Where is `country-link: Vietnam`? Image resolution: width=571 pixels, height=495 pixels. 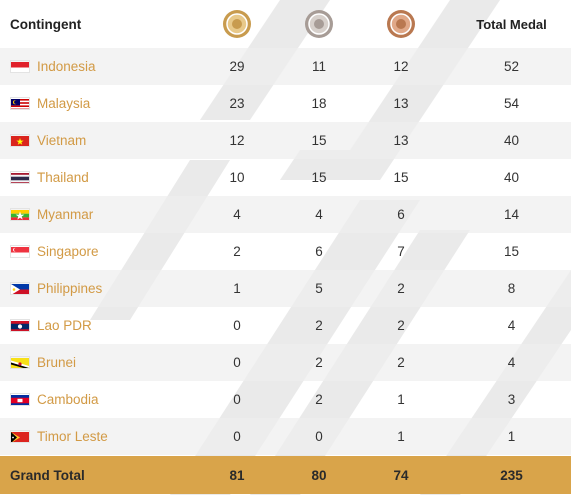
country-link: Vietnam is located at coordinates (62, 140).